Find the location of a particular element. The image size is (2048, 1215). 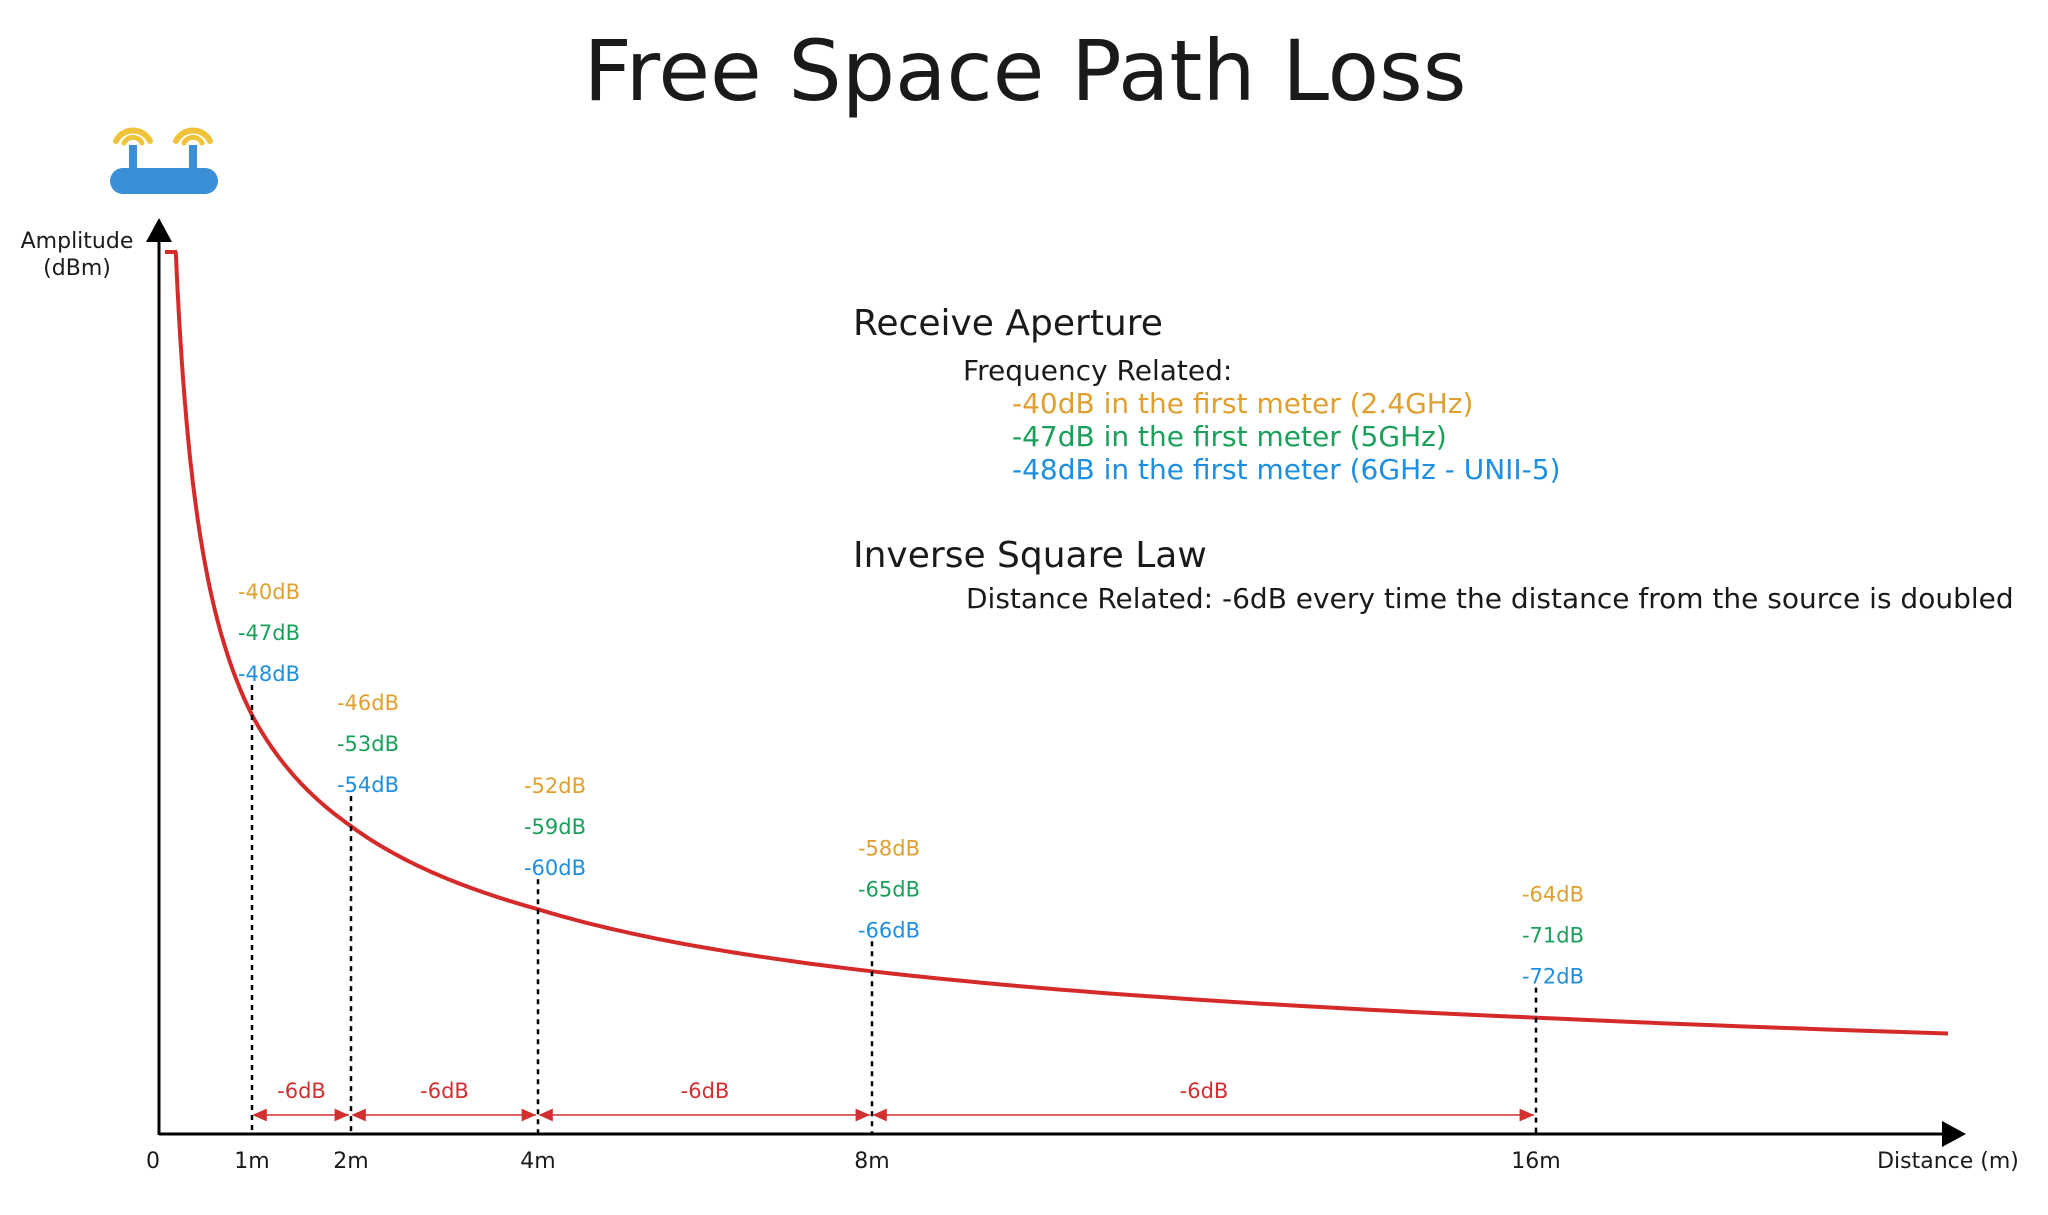

x-axis-label: Distance (m) is located at coordinates (1948, 1161).